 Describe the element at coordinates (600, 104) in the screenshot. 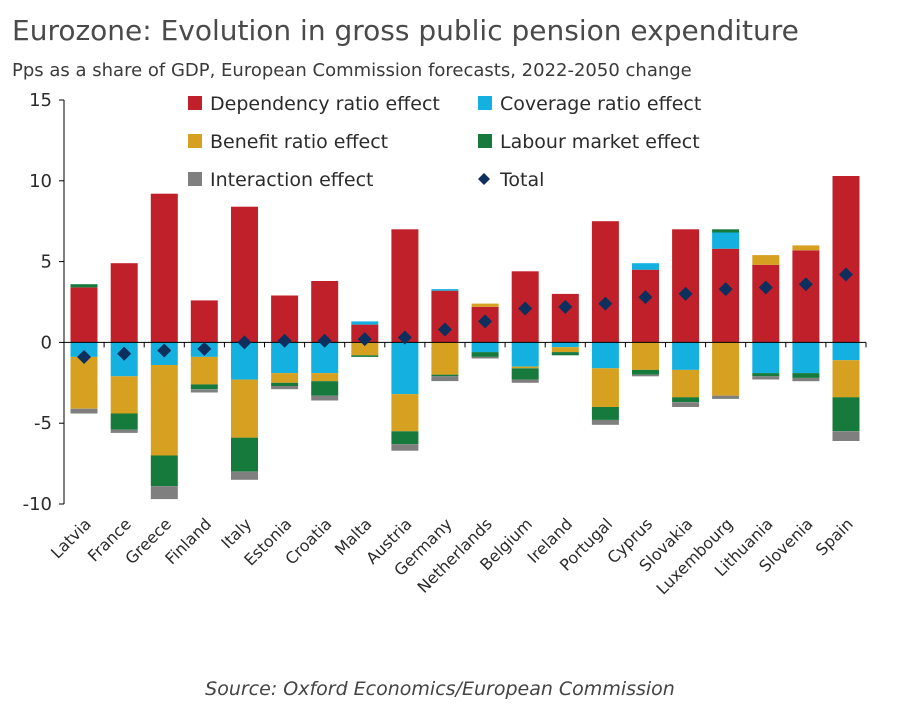

I see `legend-label-coverage: Coverage ratio effect` at that location.